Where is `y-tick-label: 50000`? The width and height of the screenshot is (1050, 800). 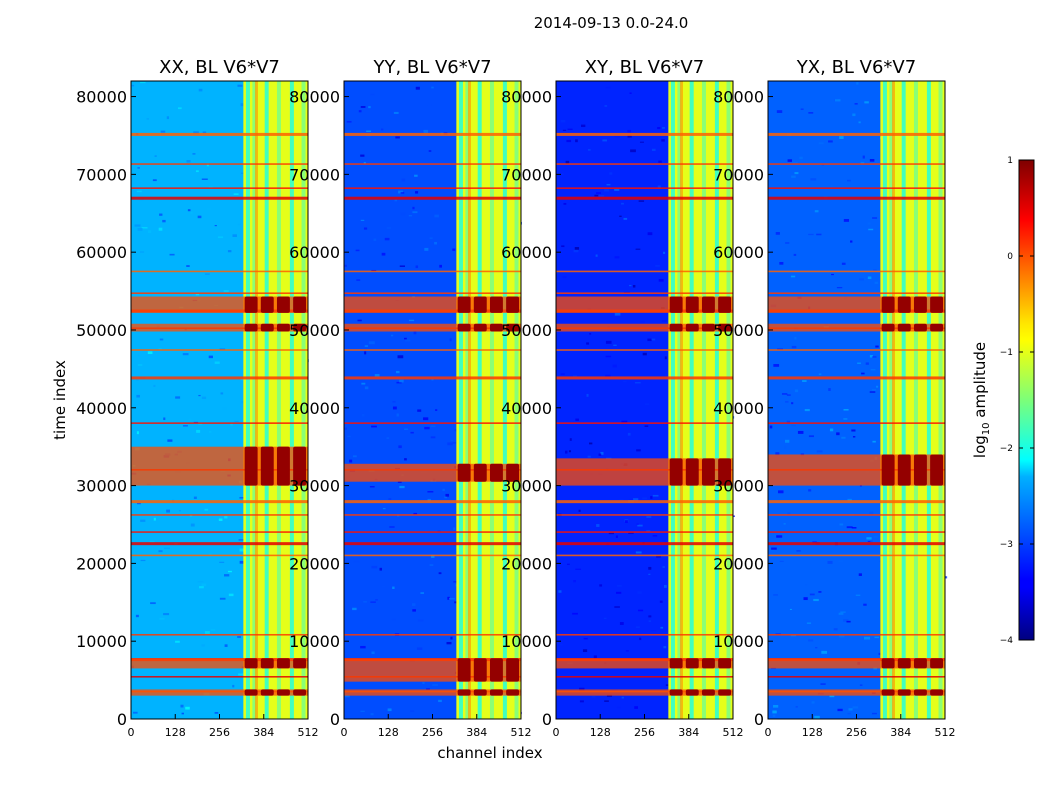
y-tick-label: 50000 is located at coordinates (738, 330).